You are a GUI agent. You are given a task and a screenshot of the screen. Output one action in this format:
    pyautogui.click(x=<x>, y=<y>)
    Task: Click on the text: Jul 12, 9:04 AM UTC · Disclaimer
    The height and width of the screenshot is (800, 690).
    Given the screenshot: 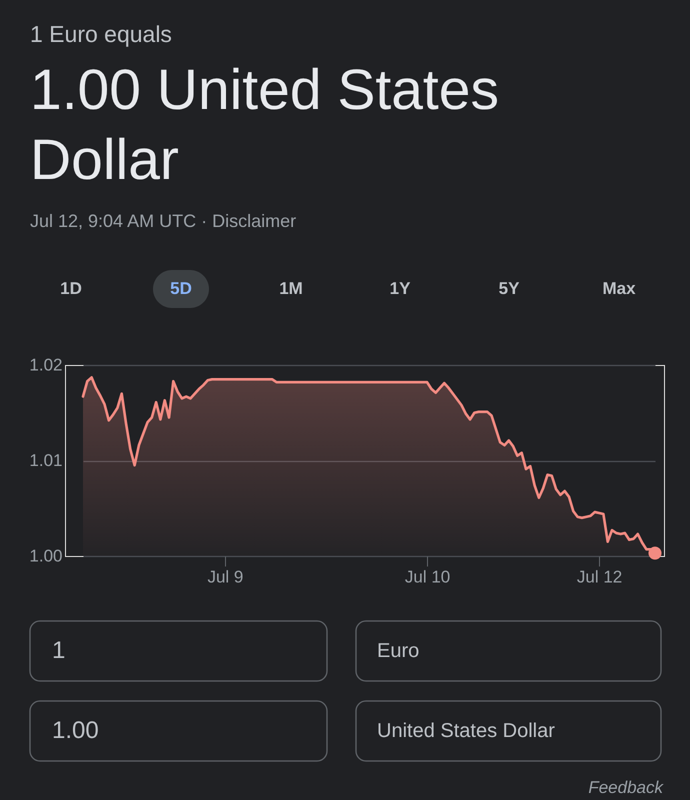 What is the action you would take?
    pyautogui.click(x=163, y=221)
    